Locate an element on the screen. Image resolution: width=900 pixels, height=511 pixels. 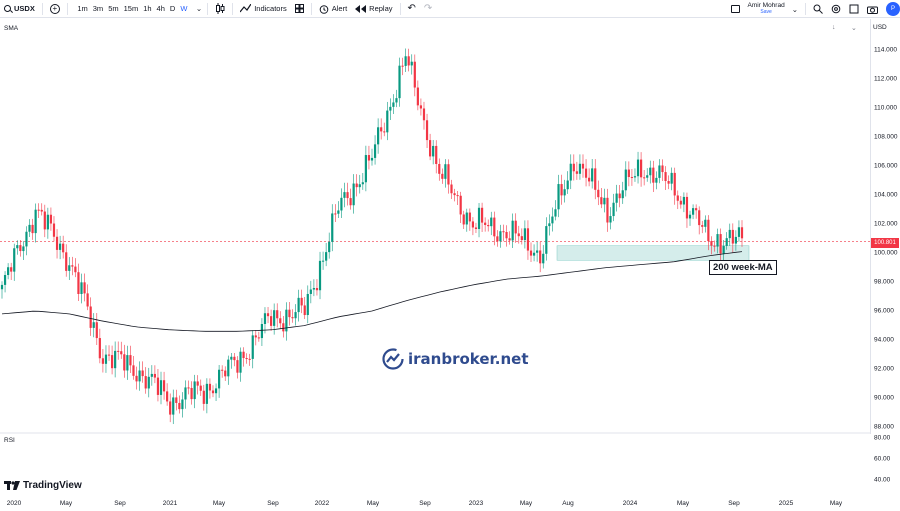
chart-type-button is located at coordinates (220, 9).